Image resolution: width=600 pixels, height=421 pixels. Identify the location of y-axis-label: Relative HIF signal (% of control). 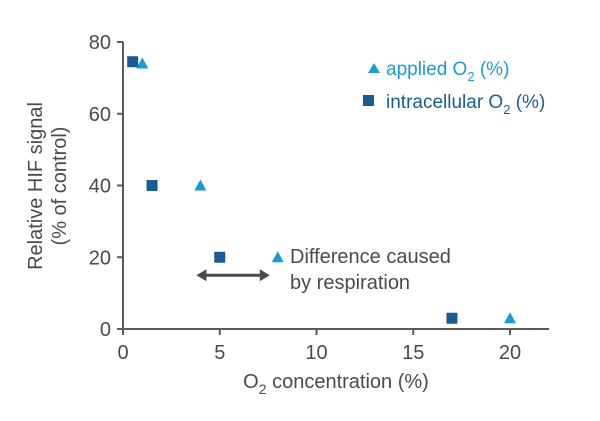
(48, 186).